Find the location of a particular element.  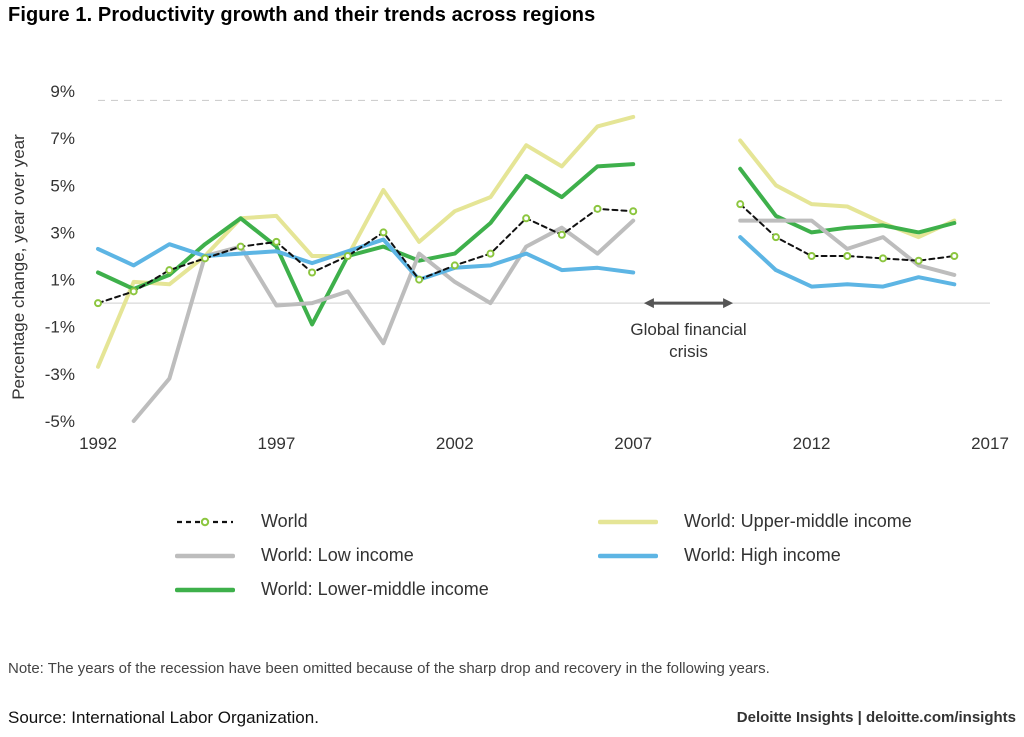

crisis-label: Global financial is located at coordinates (688, 329).